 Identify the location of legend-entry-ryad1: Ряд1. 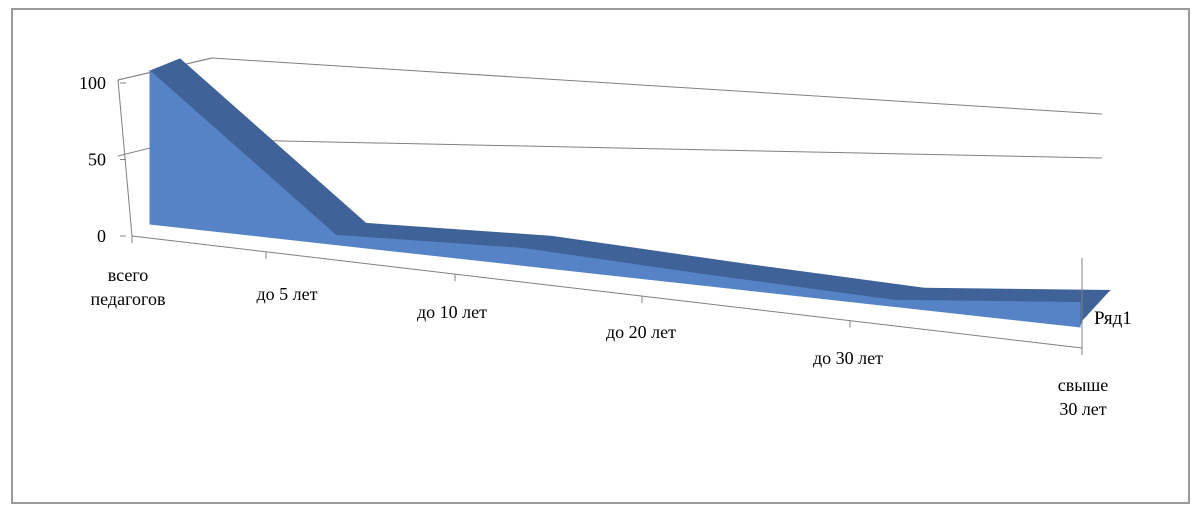
(1113, 318).